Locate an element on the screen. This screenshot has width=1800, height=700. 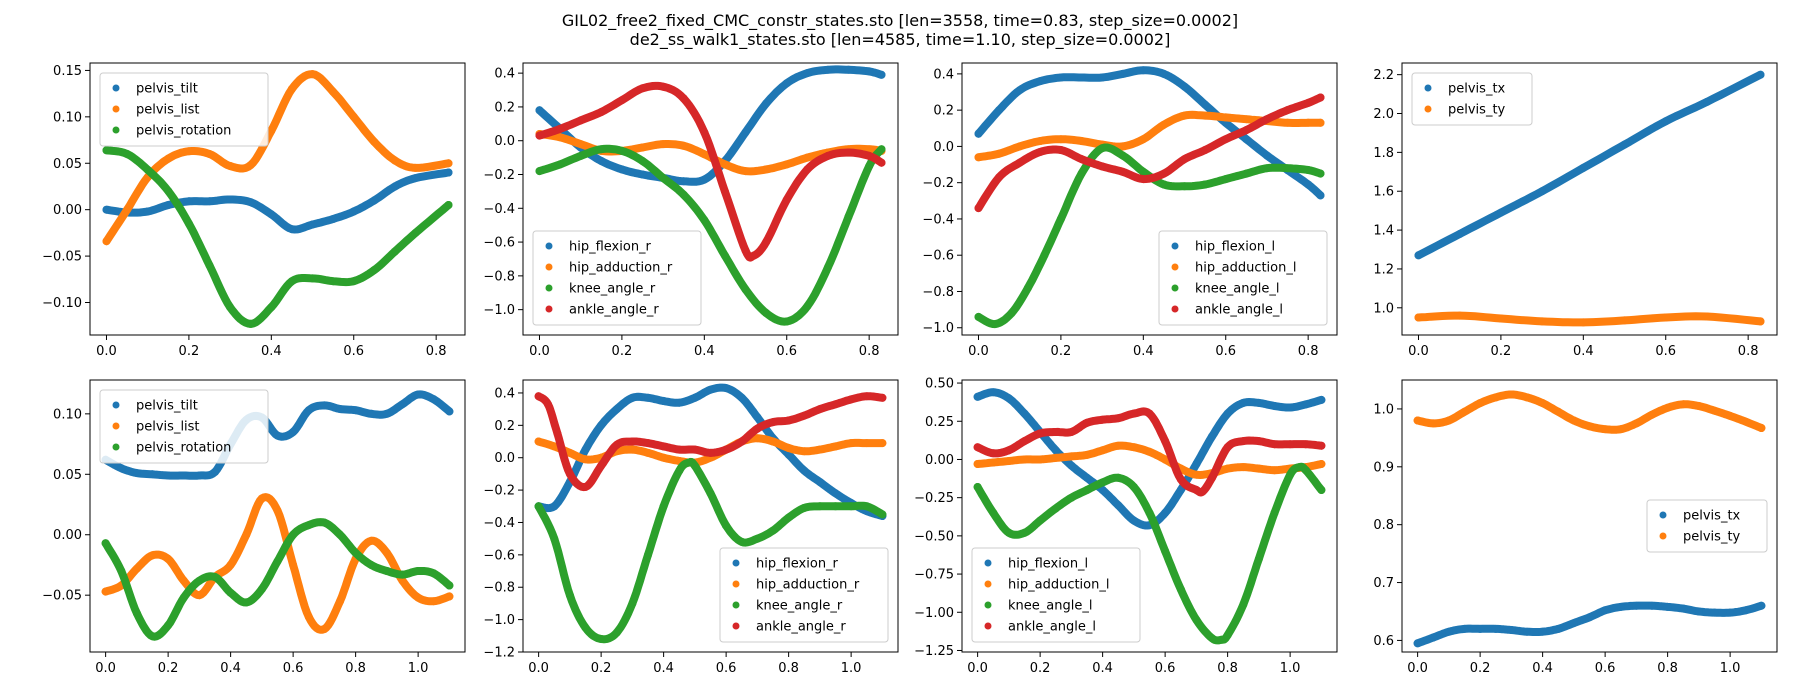
x-tick-label: 0.6 is located at coordinates (726, 668).